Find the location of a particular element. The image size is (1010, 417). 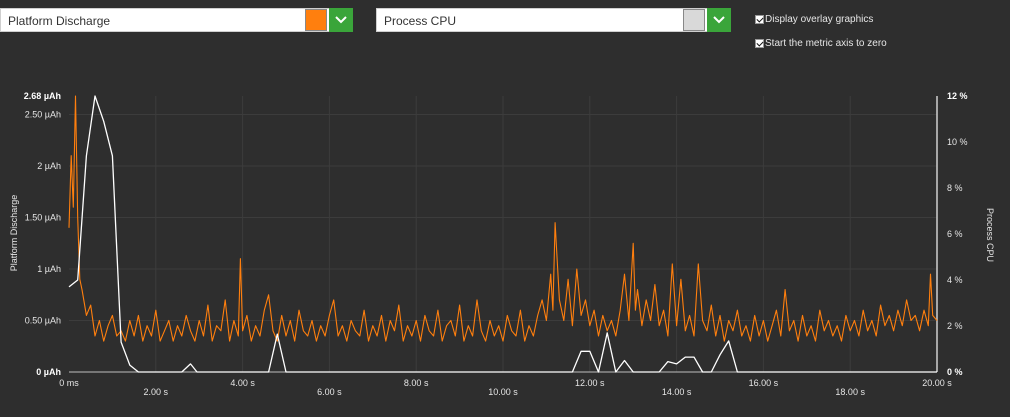

metric-color-swatch is located at coordinates (316, 20).